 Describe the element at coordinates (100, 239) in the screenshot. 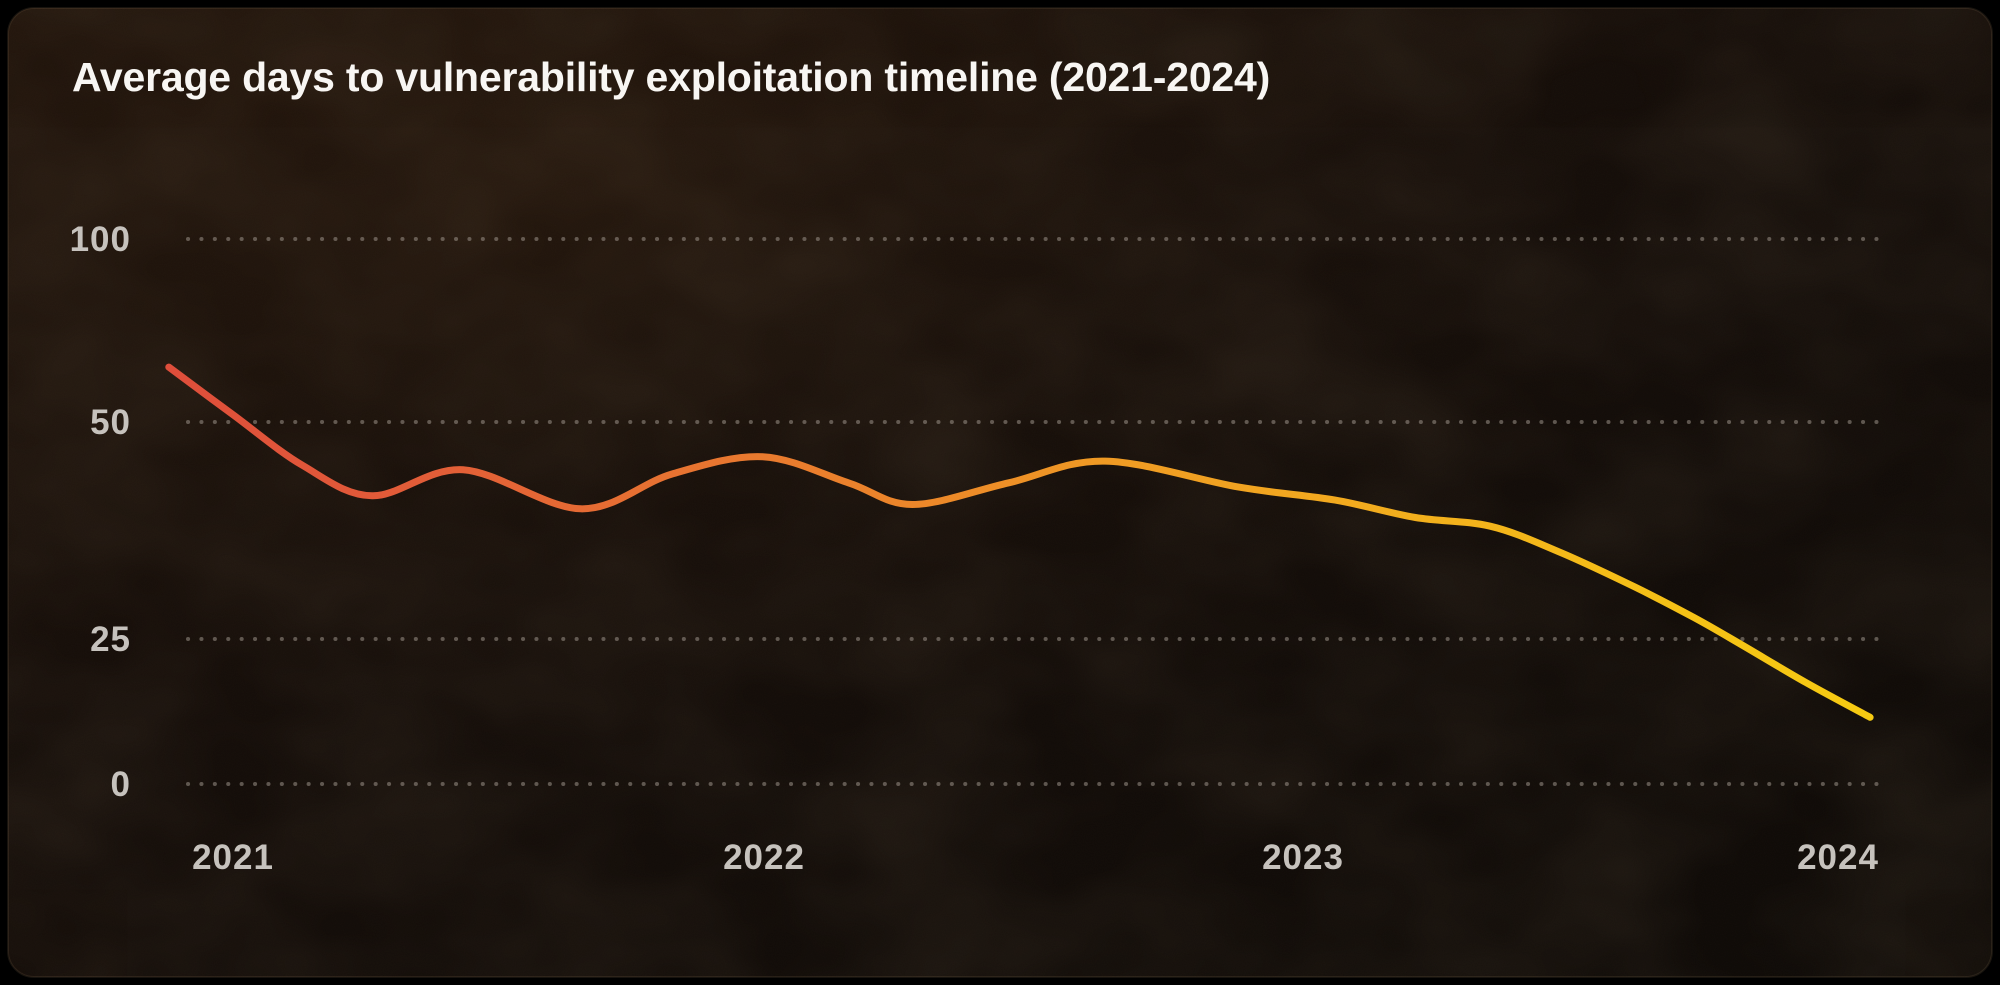

I see `y-tick-label-100: 100` at that location.